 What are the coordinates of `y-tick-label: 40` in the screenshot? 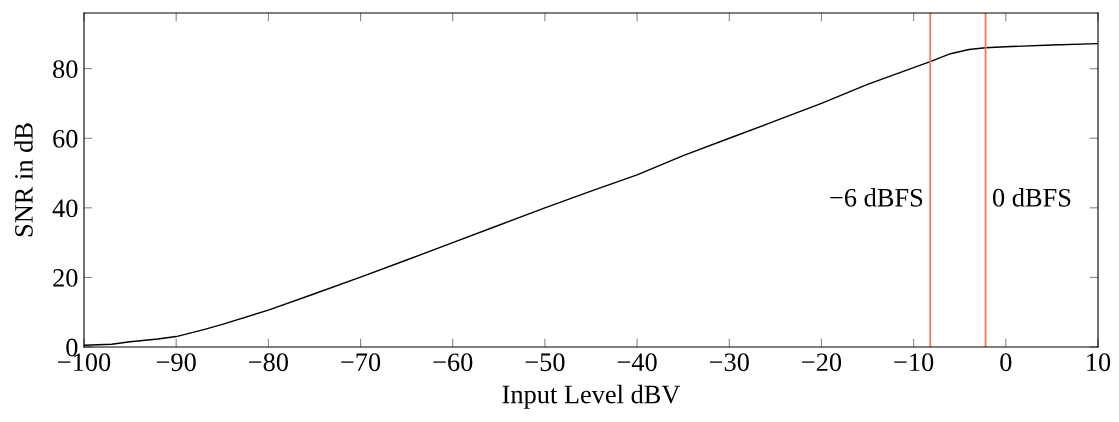 It's located at (65, 208).